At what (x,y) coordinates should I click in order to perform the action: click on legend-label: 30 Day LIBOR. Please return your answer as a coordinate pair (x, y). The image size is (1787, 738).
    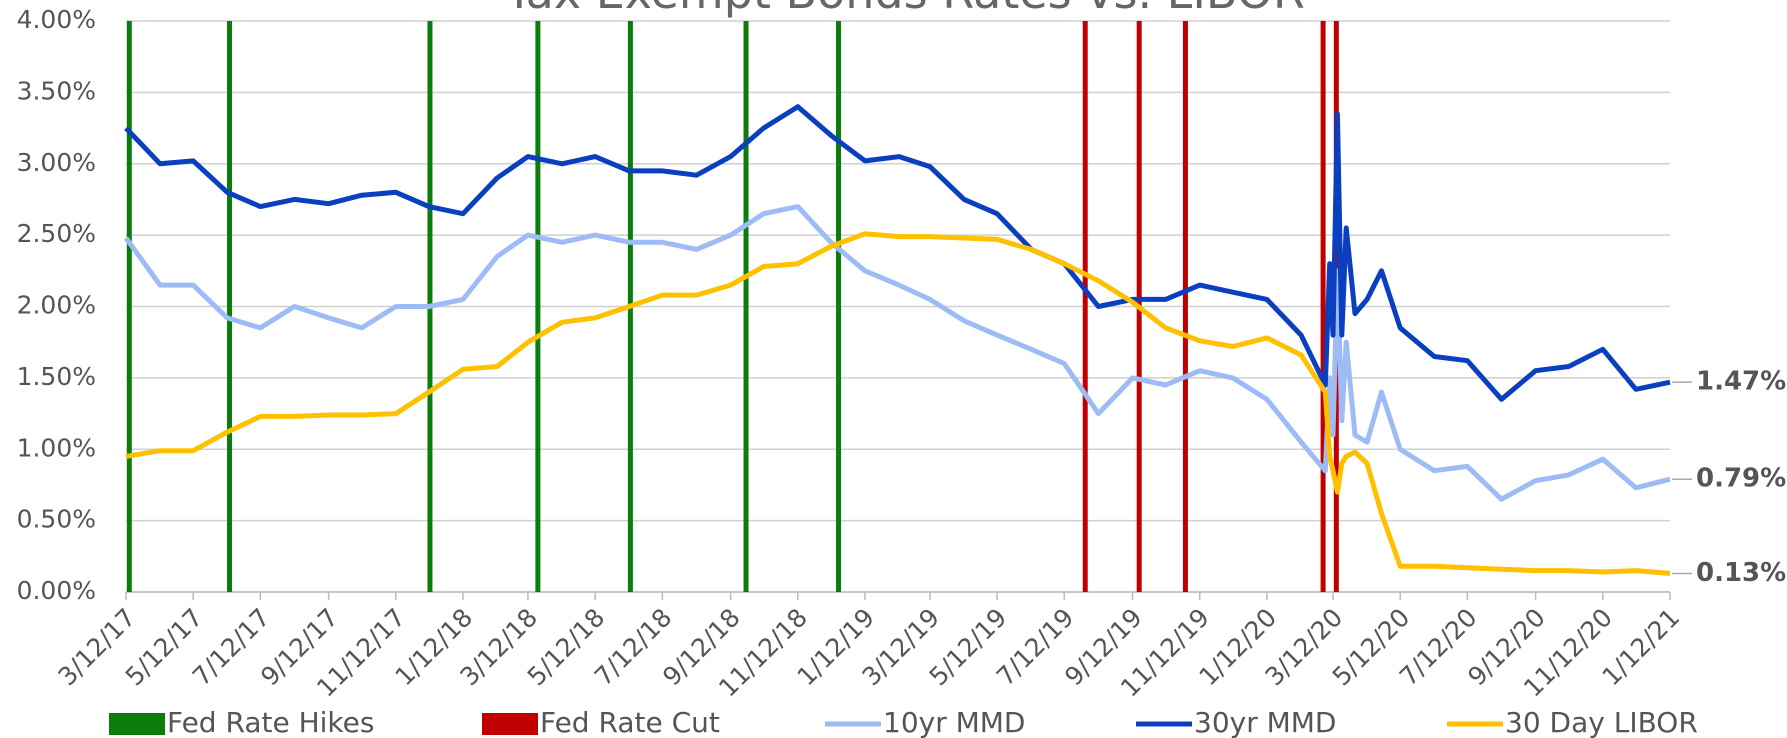
    Looking at the image, I should click on (1601, 722).